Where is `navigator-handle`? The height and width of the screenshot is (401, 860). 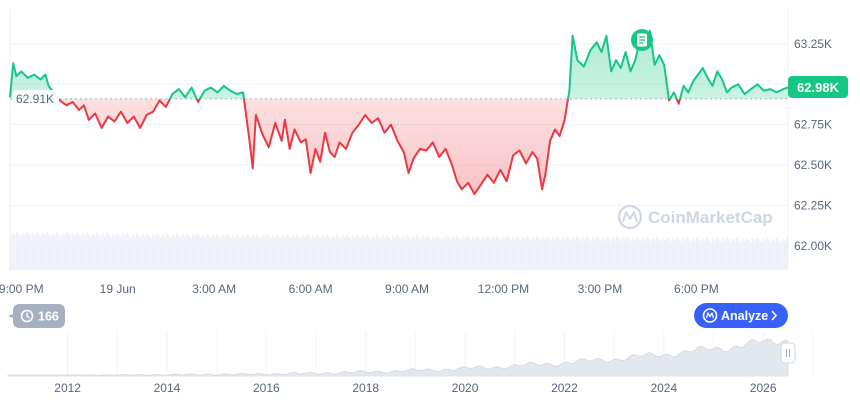
navigator-handle is located at coordinates (788, 353).